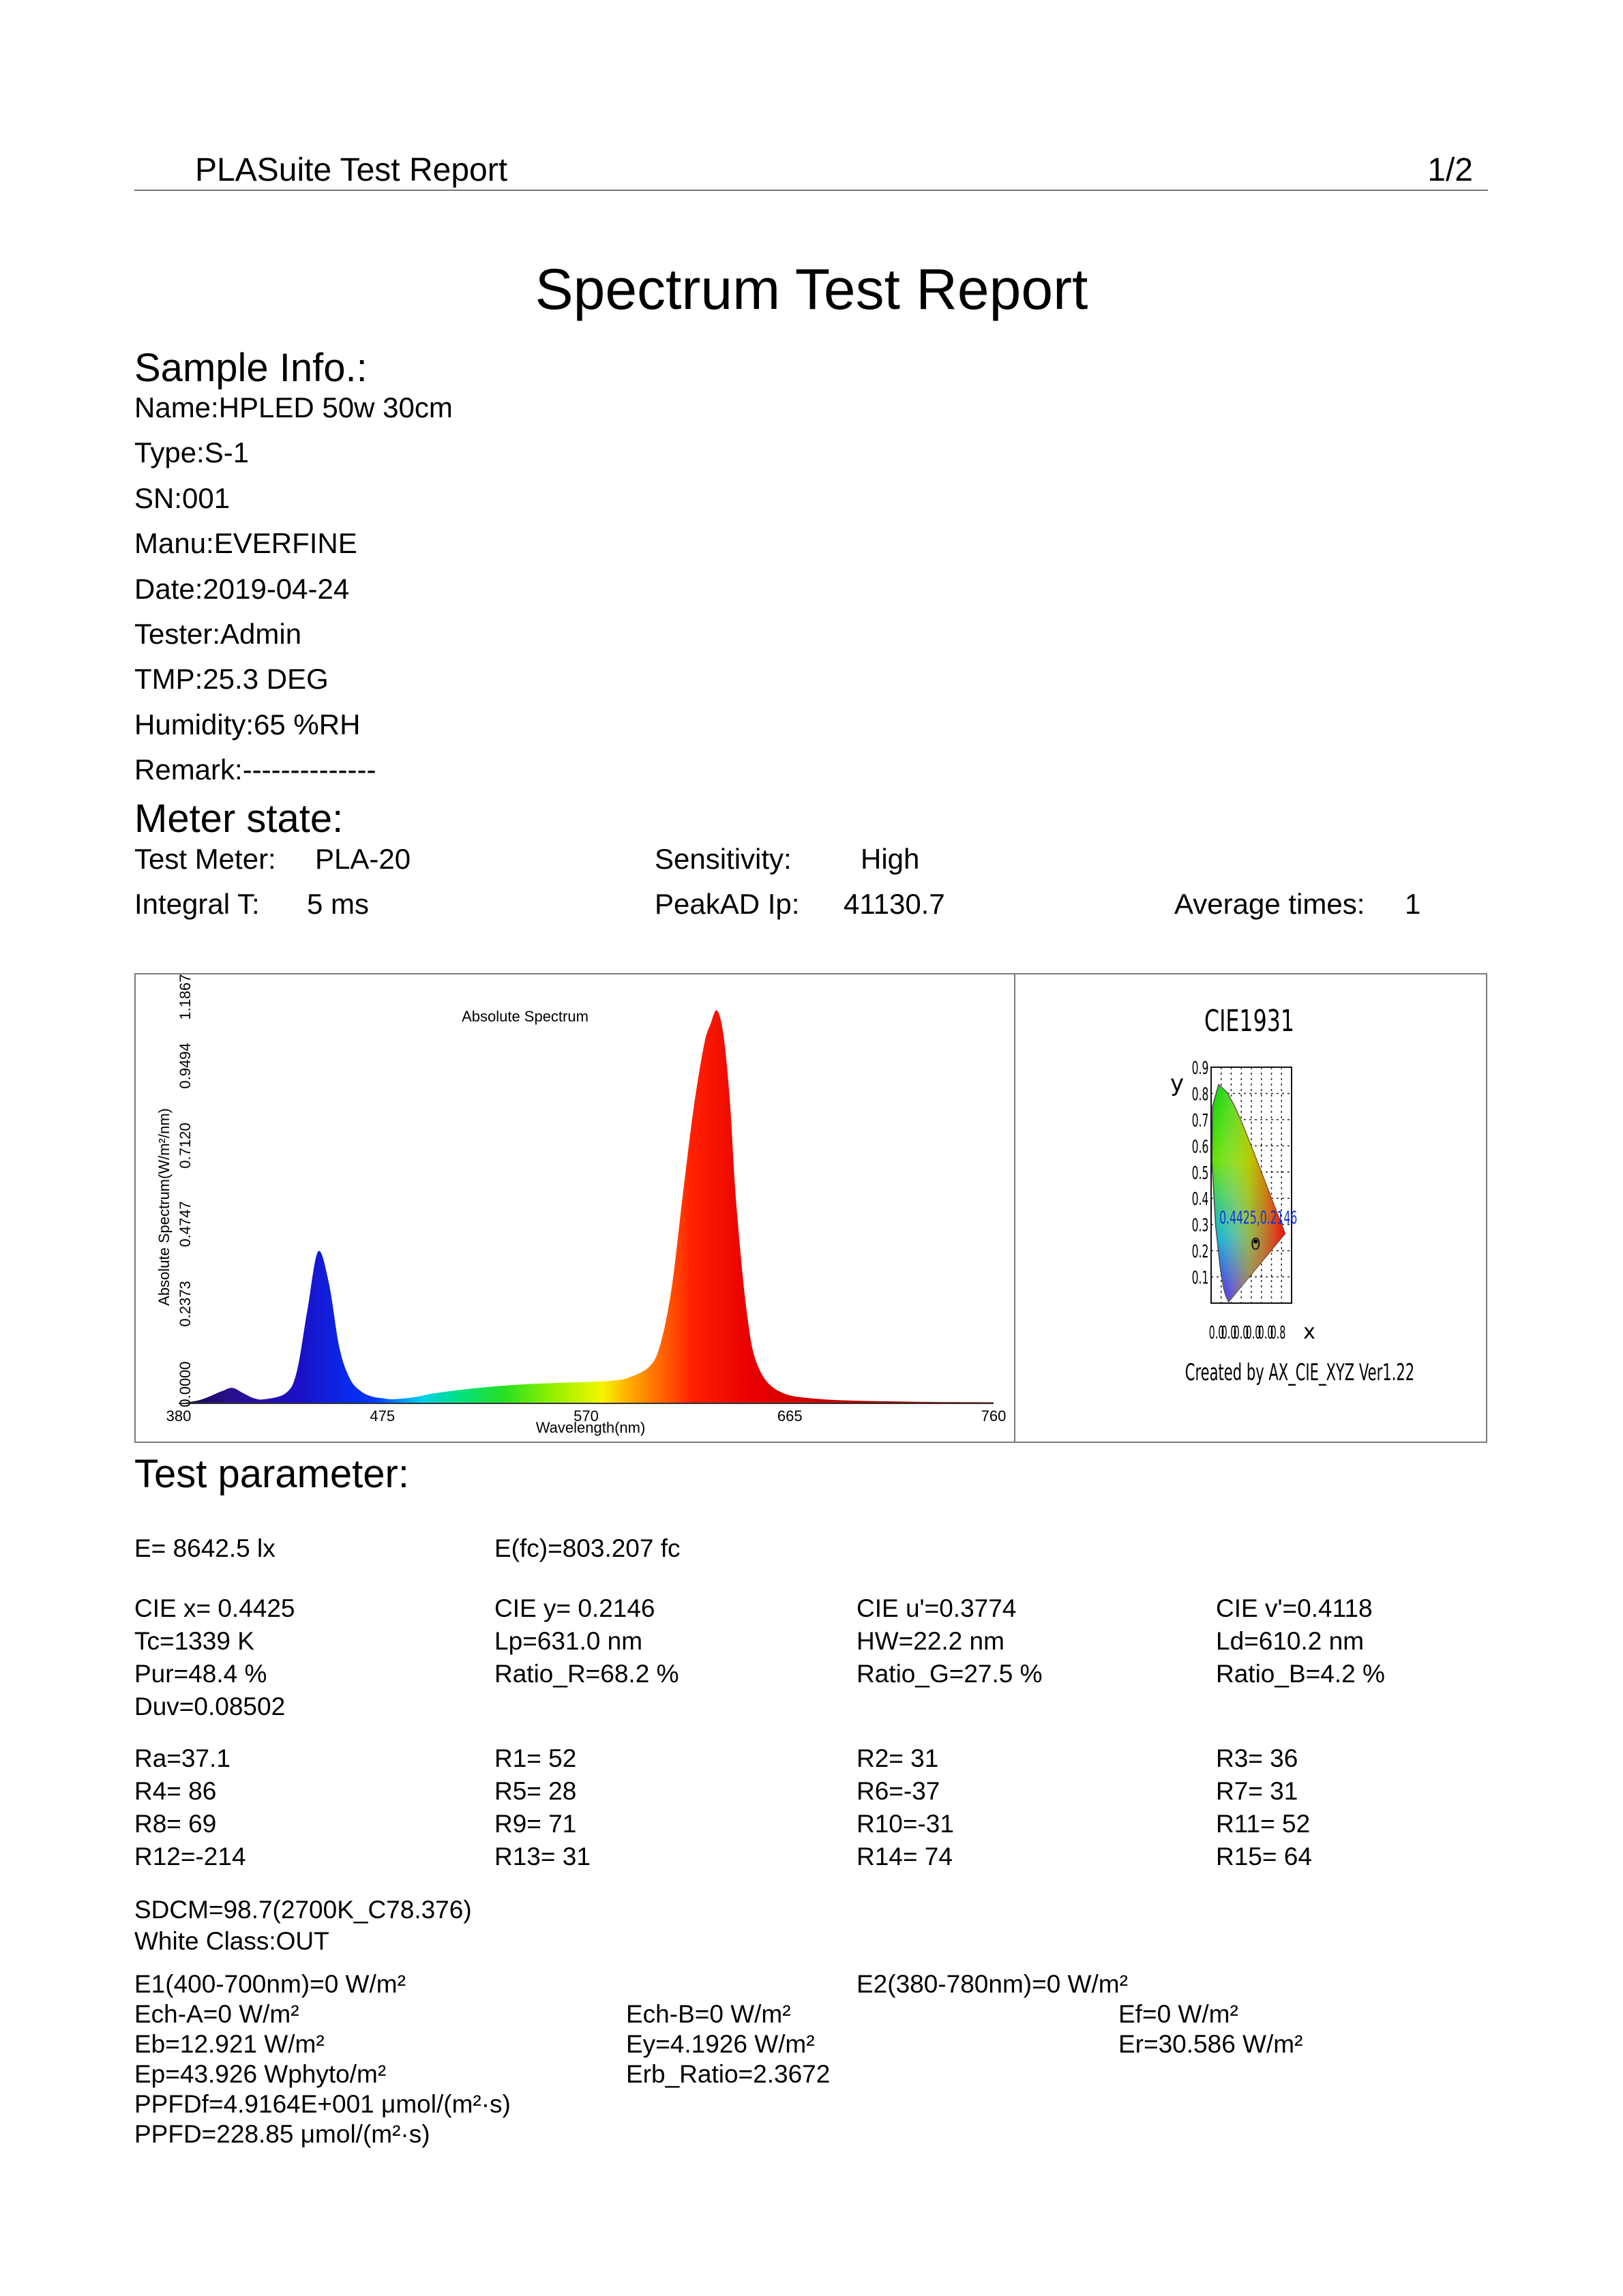  What do you see at coordinates (363, 859) in the screenshot?
I see `test-meter-value: PLA-20` at bounding box center [363, 859].